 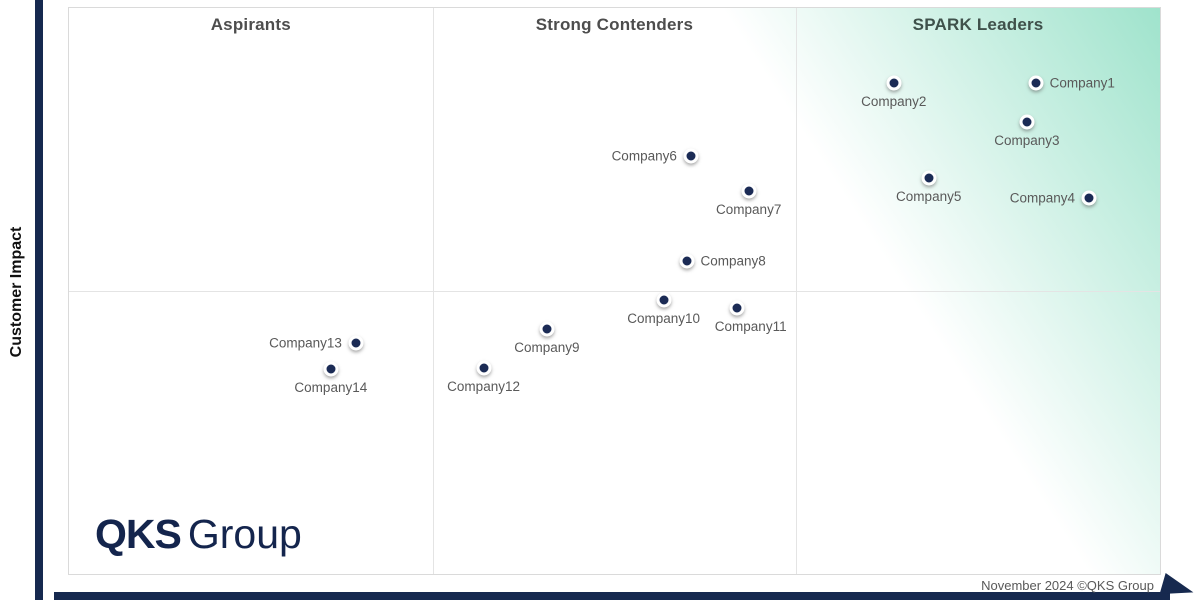 I want to click on data-point-label-company3: Company3, so click(x=1027, y=141).